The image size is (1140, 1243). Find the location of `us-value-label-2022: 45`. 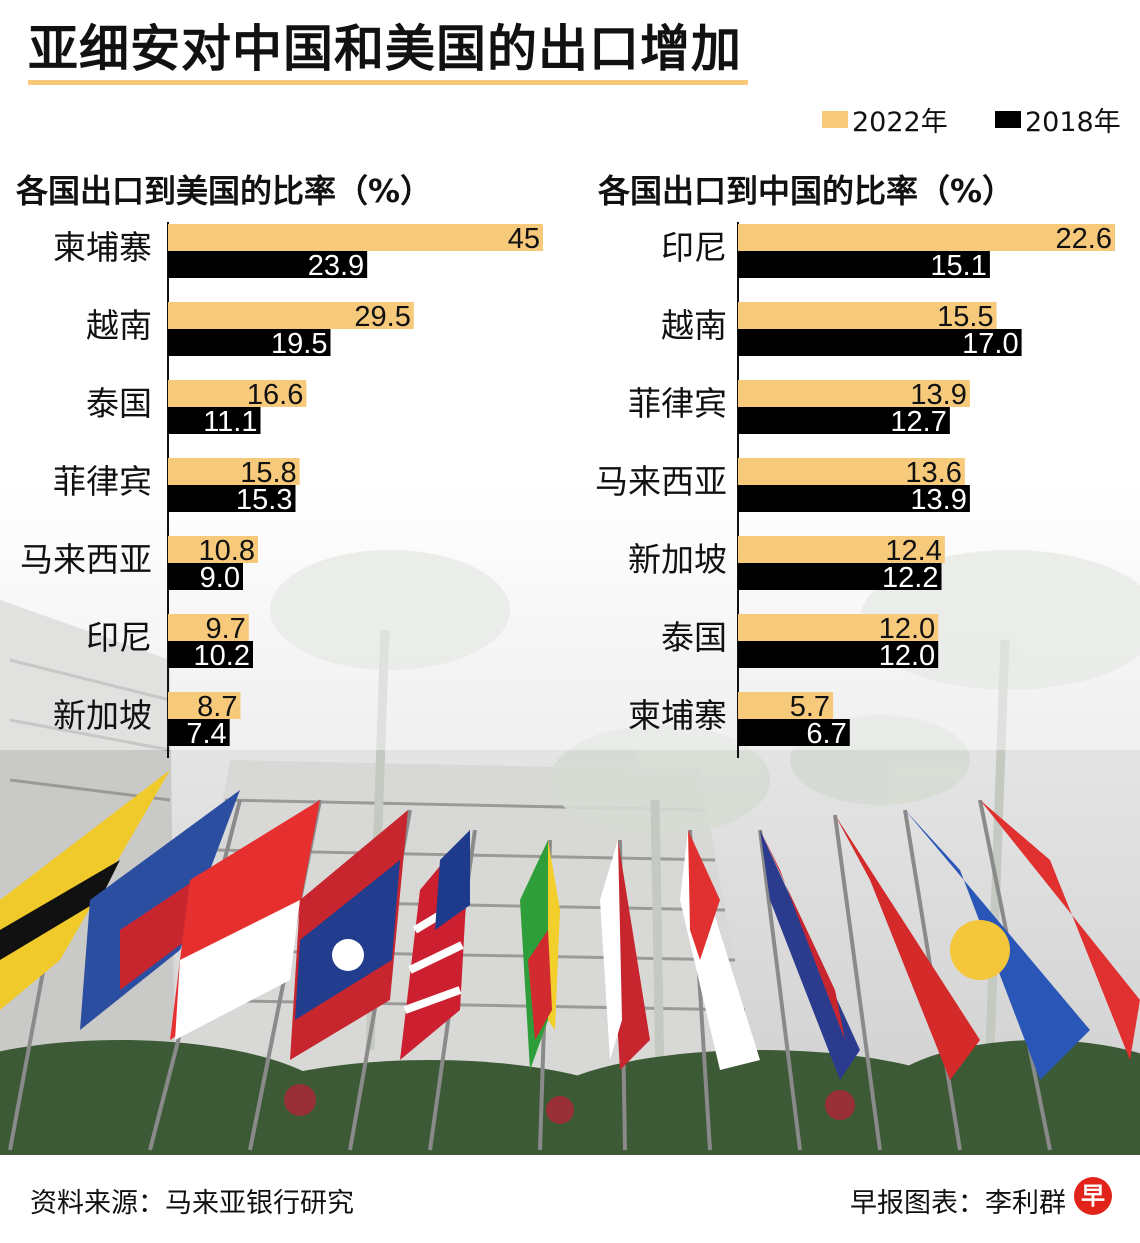

us-value-label-2022: 45 is located at coordinates (524, 239).